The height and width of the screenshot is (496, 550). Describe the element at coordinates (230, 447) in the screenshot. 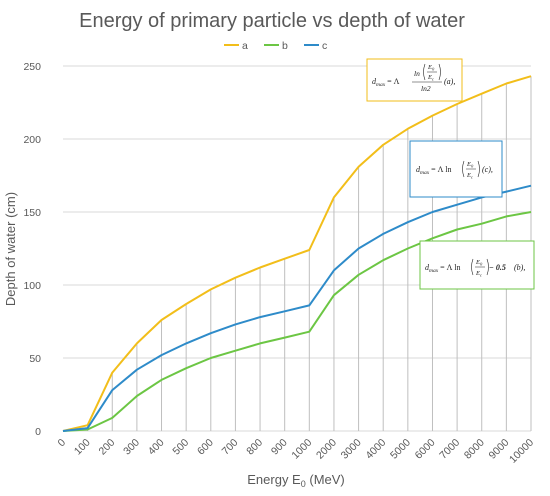

I see `x-tick-label: 700` at that location.